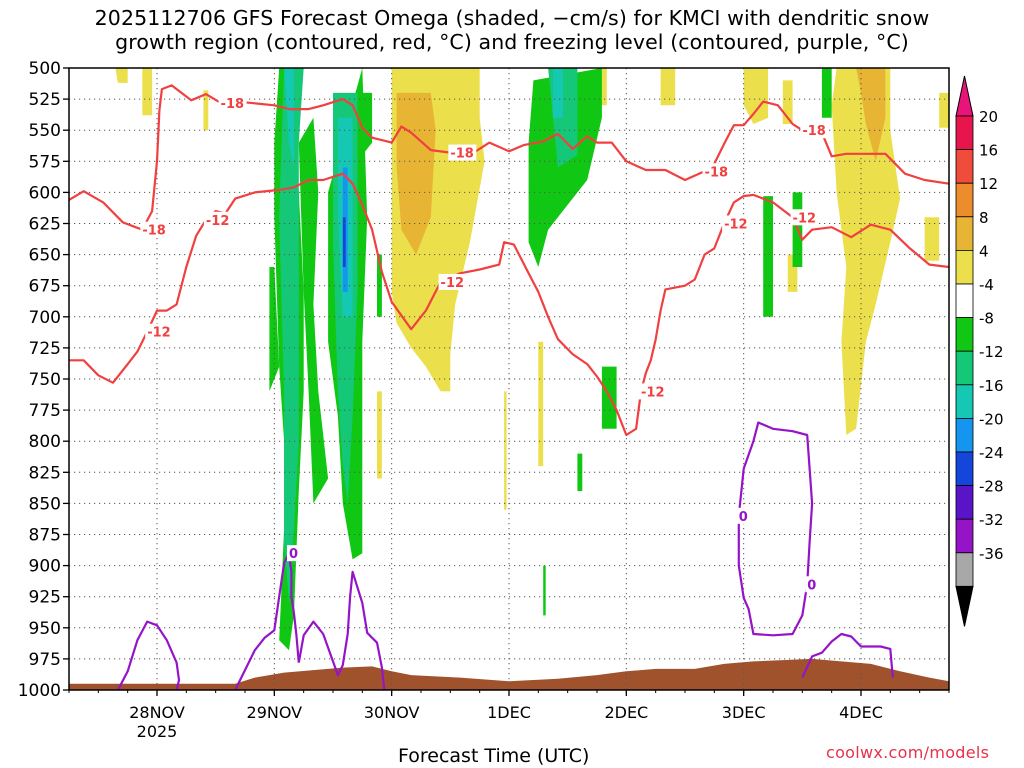 This screenshot has width=1024, height=768. What do you see at coordinates (908, 752) in the screenshot?
I see `credit-link: coolwx.com/models` at bounding box center [908, 752].